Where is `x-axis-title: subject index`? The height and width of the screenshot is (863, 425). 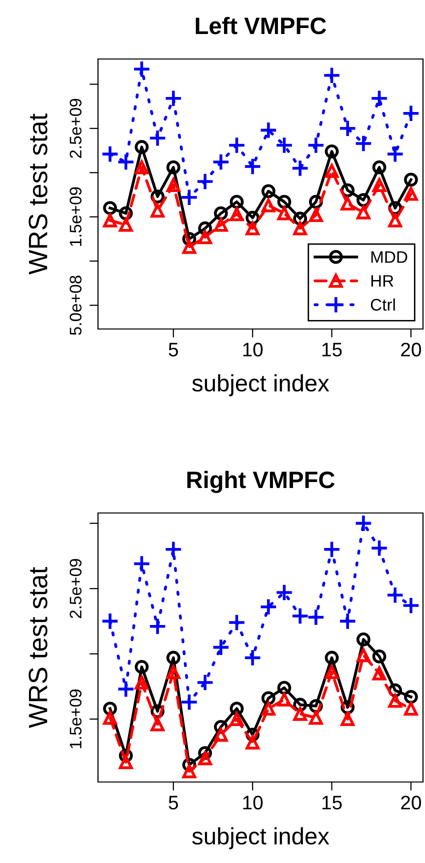
x-axis-title: subject index is located at coordinates (261, 838).